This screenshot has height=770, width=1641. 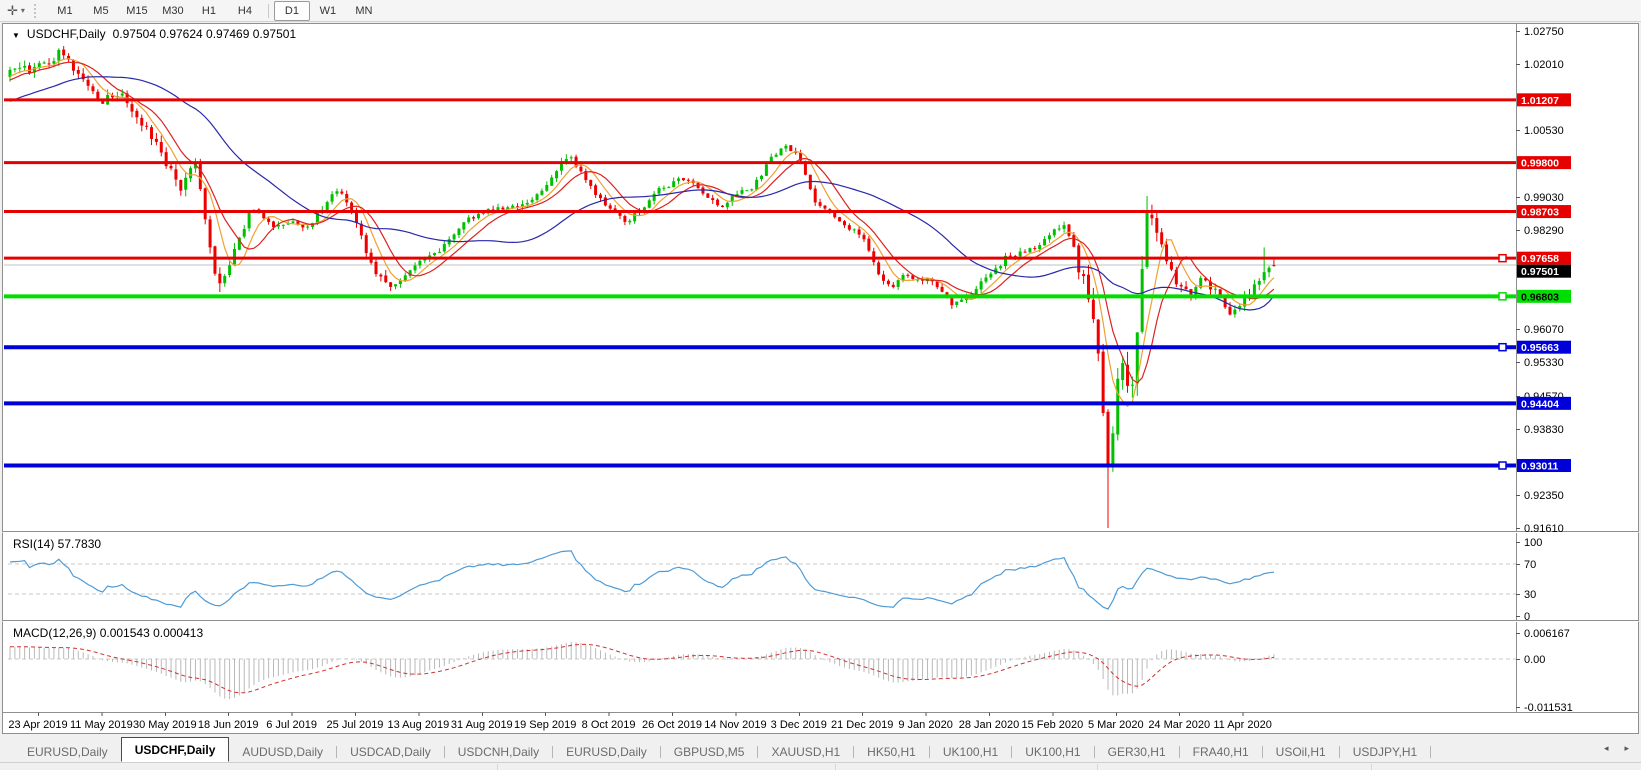 What do you see at coordinates (1626, 748) in the screenshot?
I see `tab-scroll-right-icon: ▸` at bounding box center [1626, 748].